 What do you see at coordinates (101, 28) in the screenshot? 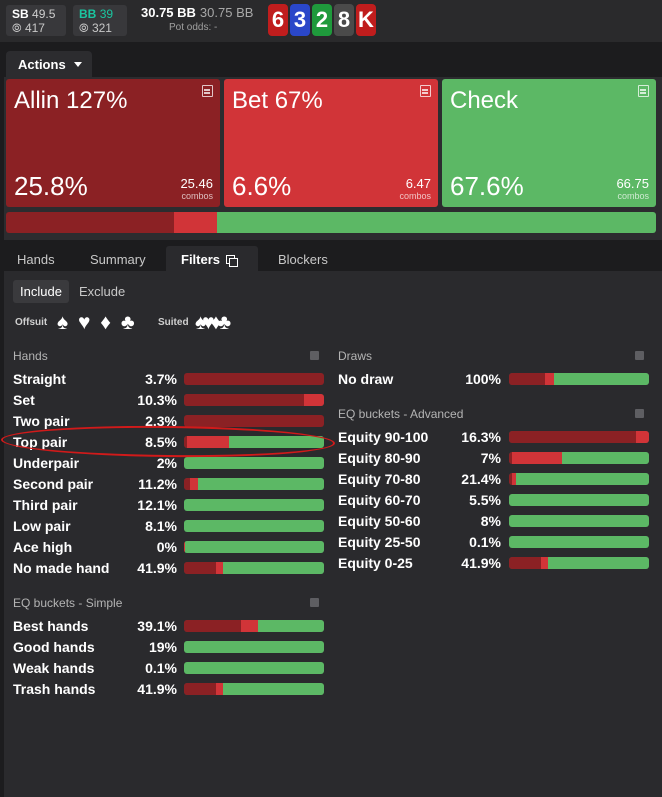
I see `bb-chips: 321` at bounding box center [101, 28].